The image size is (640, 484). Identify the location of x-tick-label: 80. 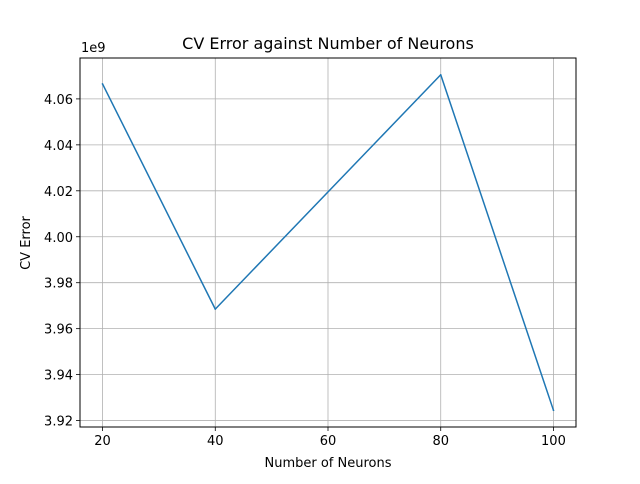
(440, 441).